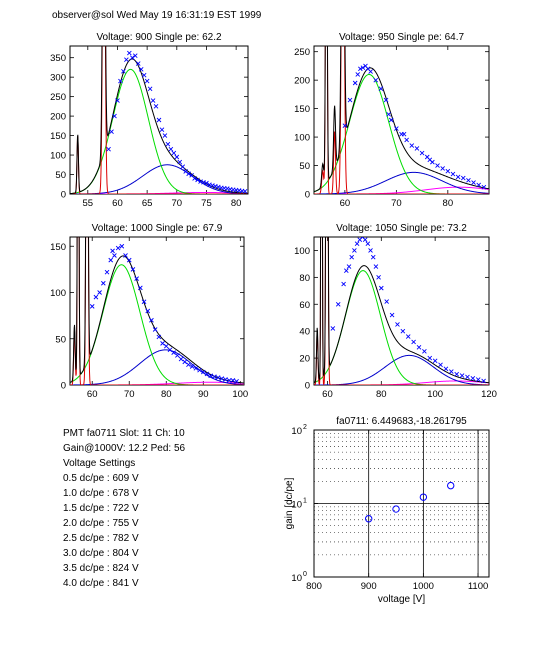  Describe the element at coordinates (58, 136) in the screenshot. I see `y-tick-label: 150` at that location.